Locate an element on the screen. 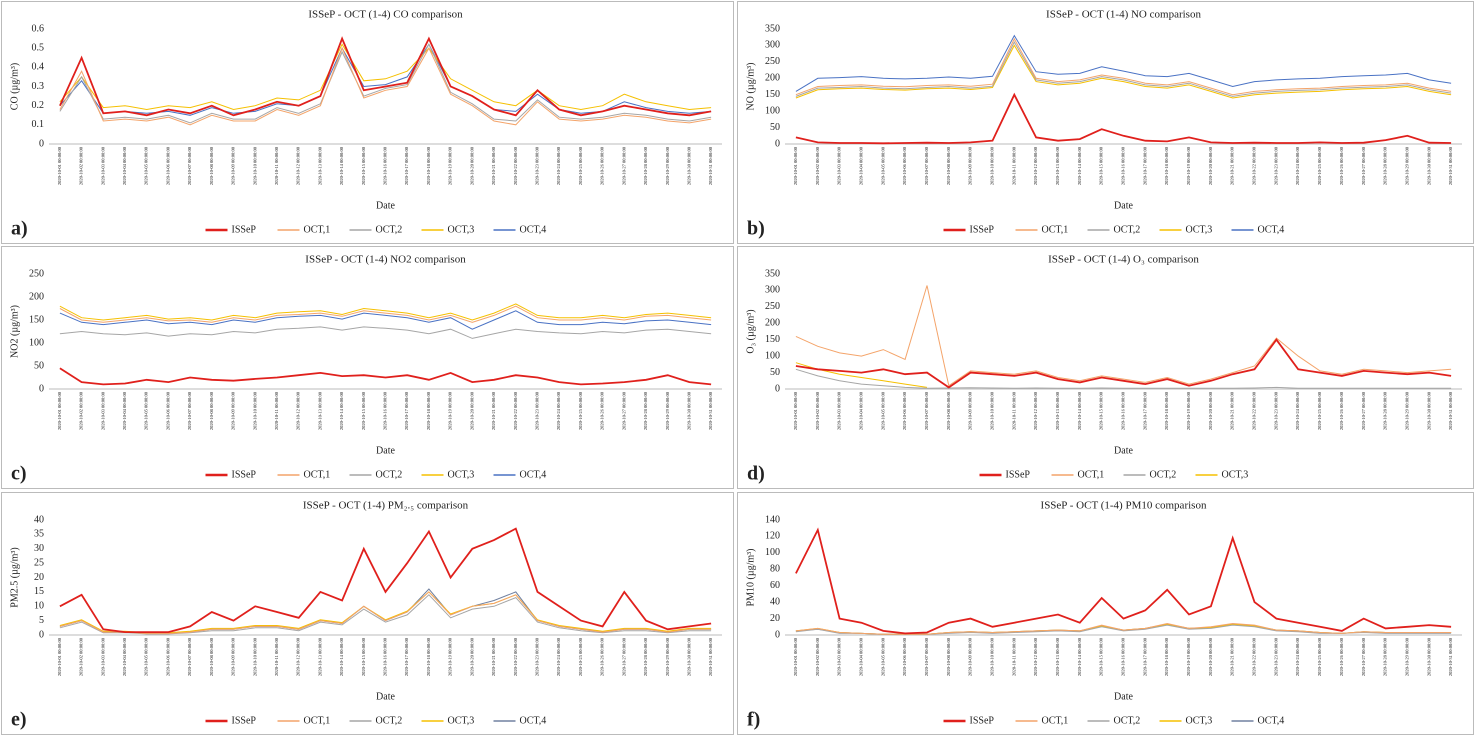 The image size is (1475, 736). y-tick-label: 0 is located at coordinates (777, 388).